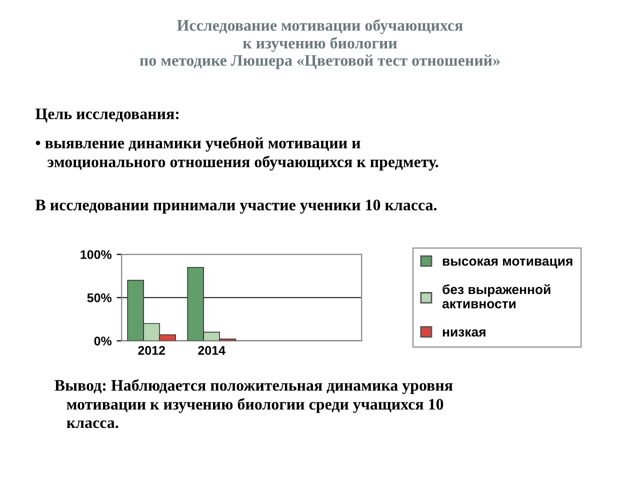  Describe the element at coordinates (152, 350) in the screenshot. I see `x-tick-label: 2012` at that location.